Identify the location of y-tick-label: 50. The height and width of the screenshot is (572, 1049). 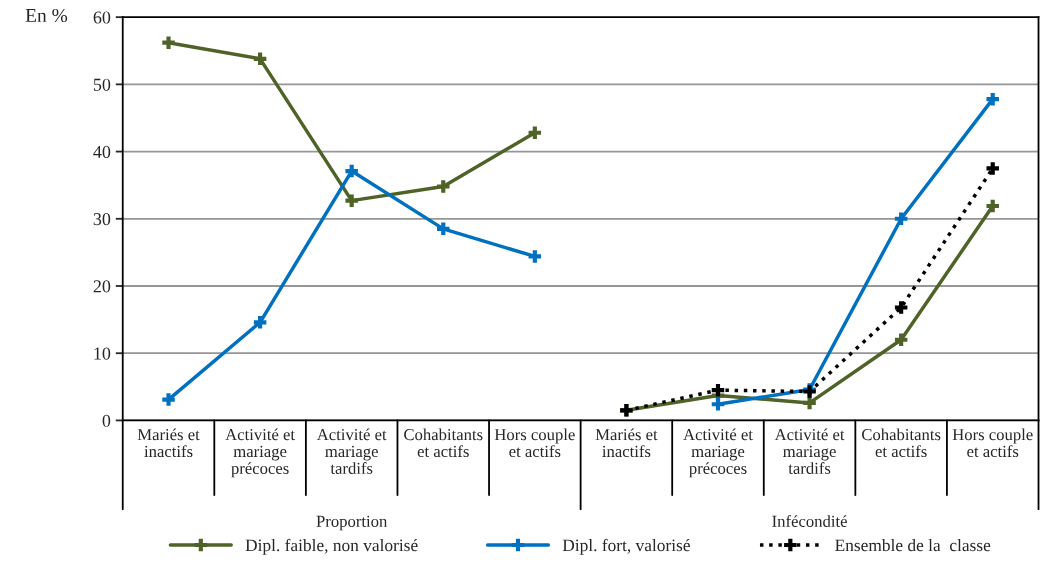
(102, 84).